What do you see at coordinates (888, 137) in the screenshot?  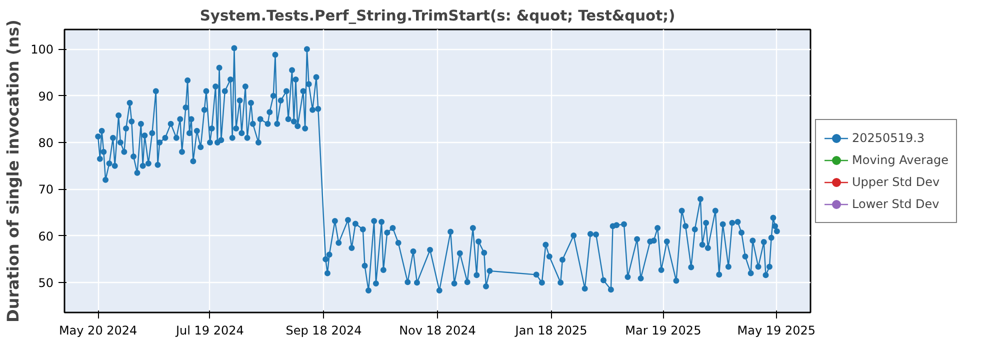 I see `legend-label: 20250519.3` at bounding box center [888, 137].